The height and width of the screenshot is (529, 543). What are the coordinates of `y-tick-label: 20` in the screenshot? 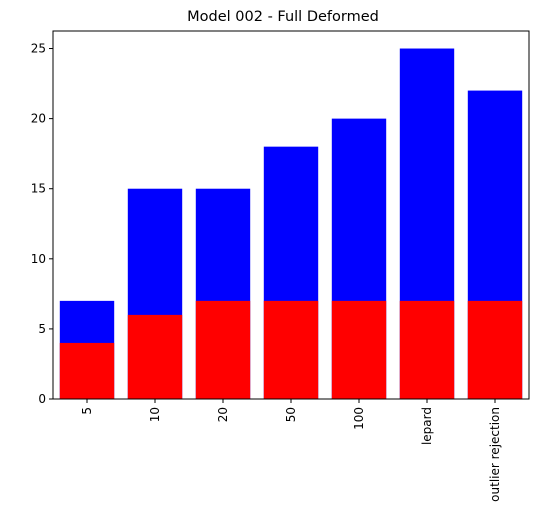 It's located at (38, 119).